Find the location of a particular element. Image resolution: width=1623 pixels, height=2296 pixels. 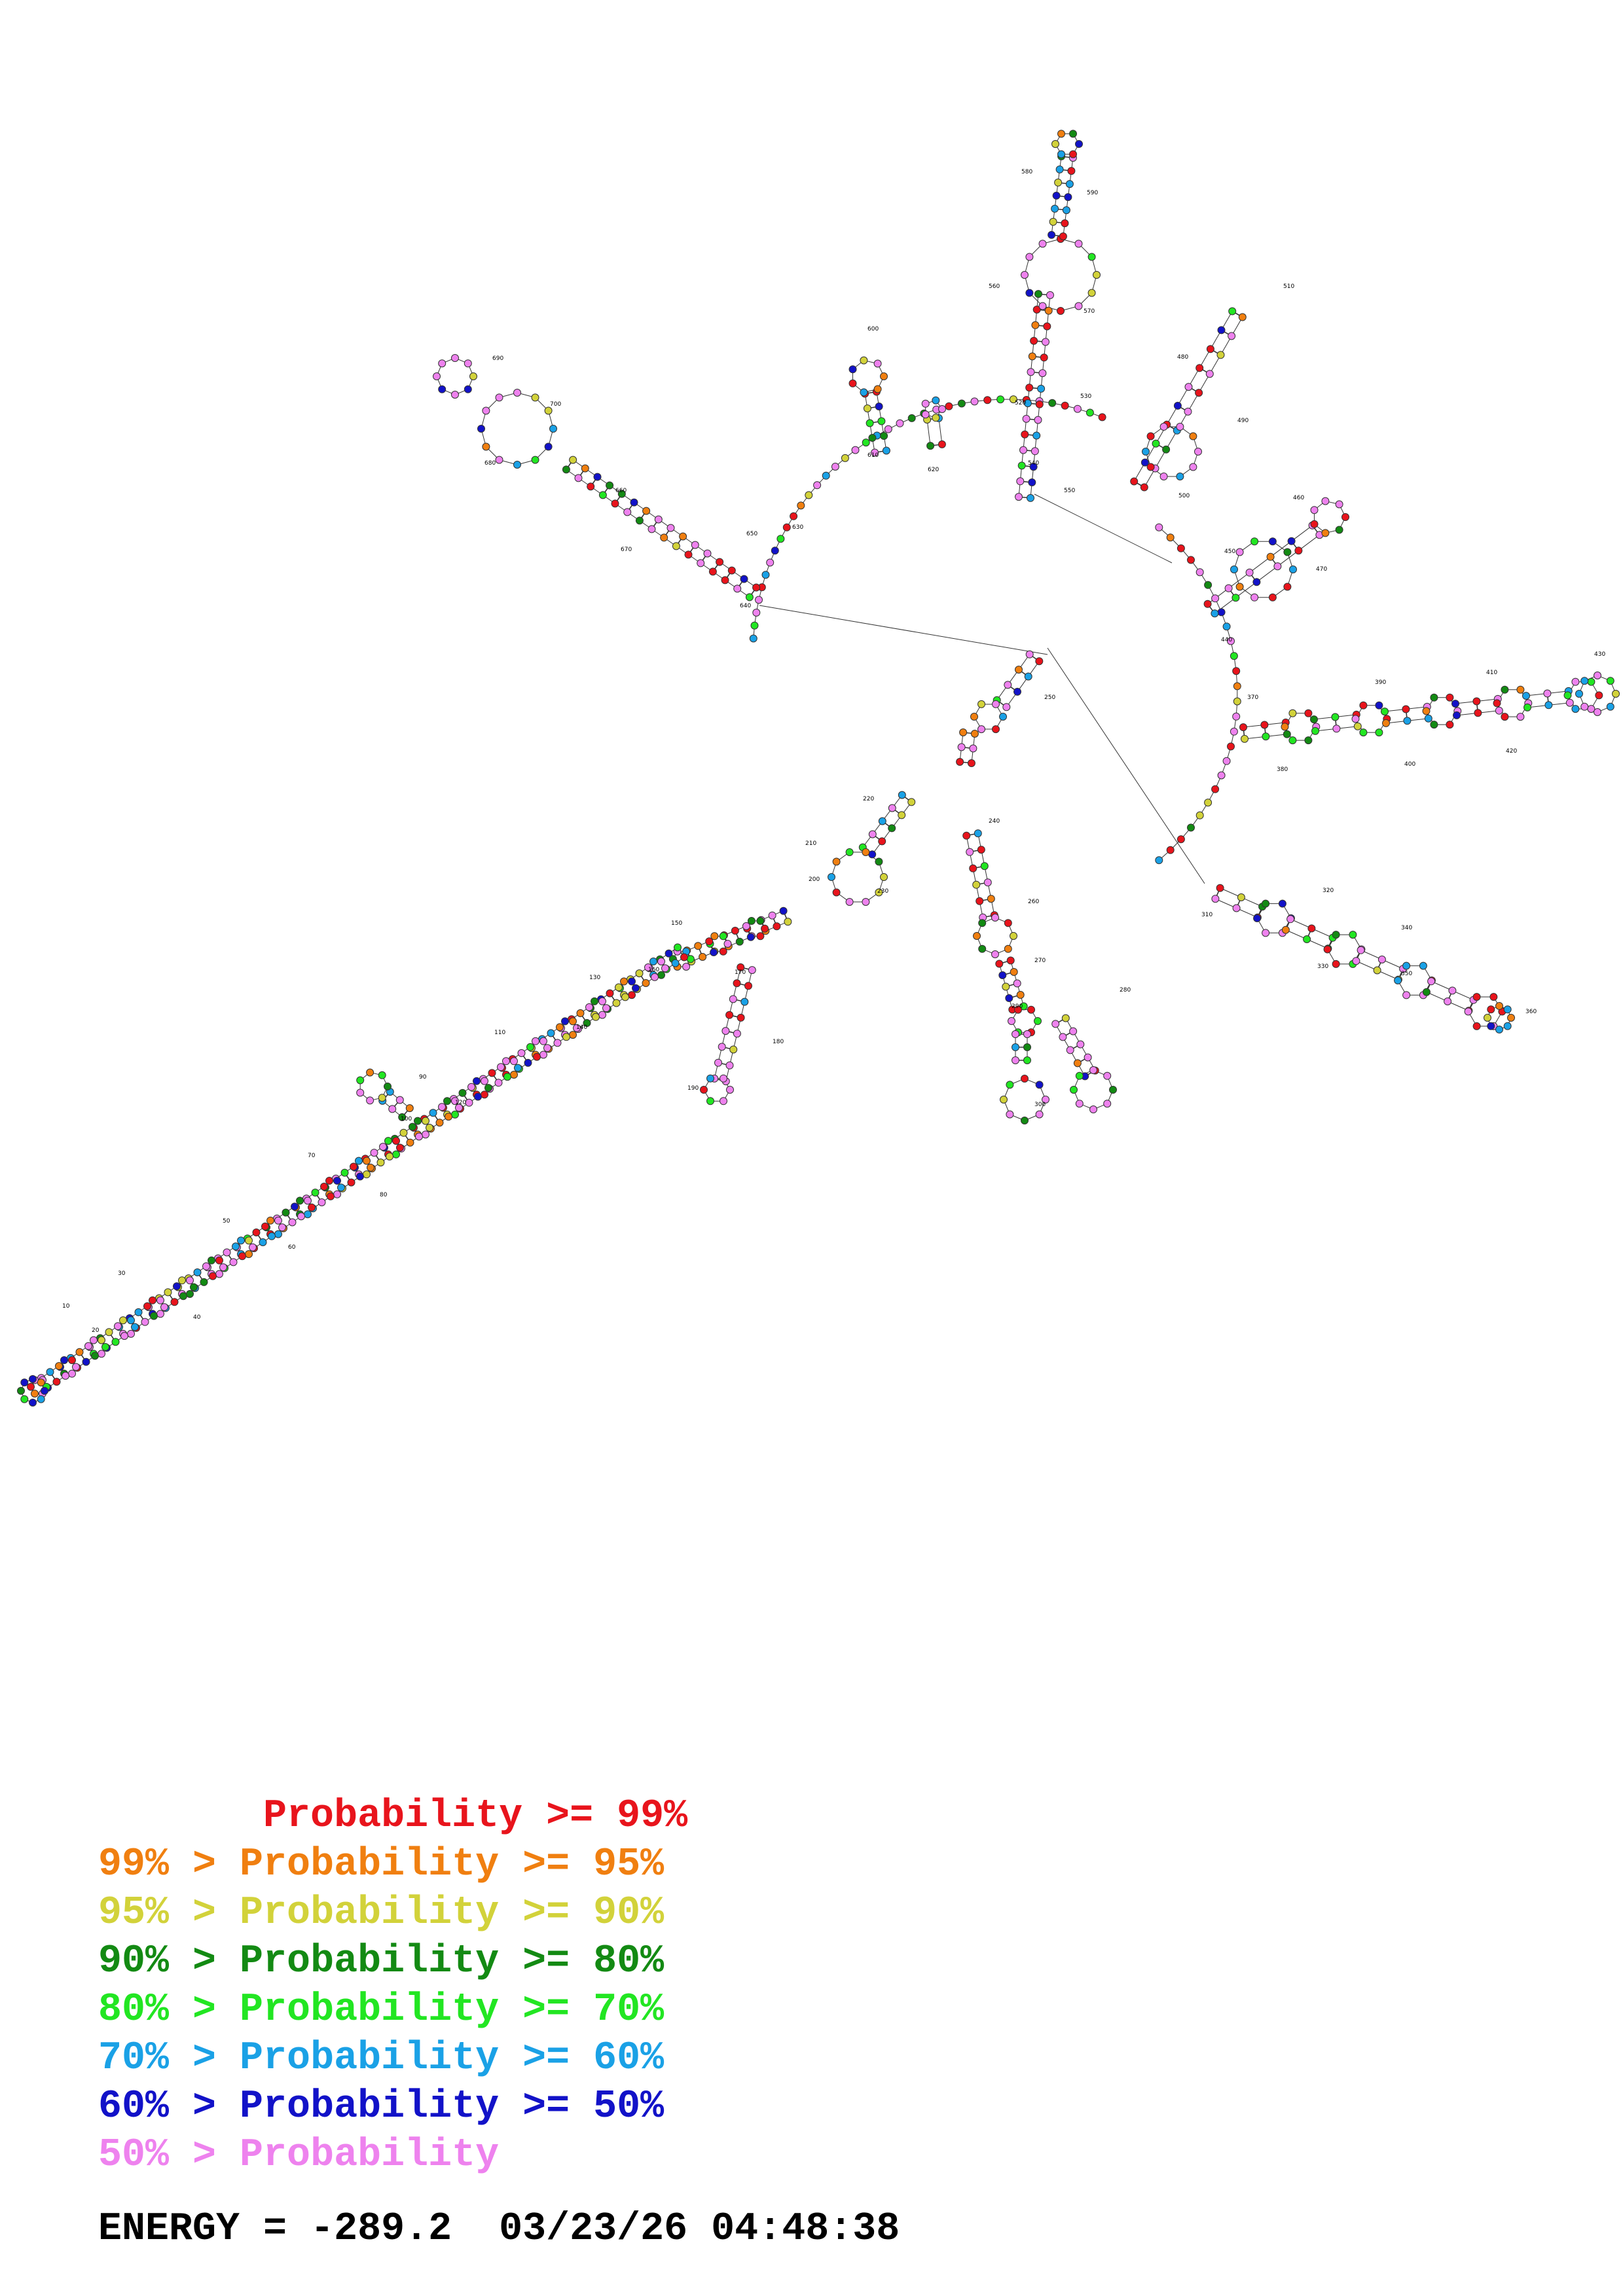

numbering-label: 480 is located at coordinates (1182, 357).